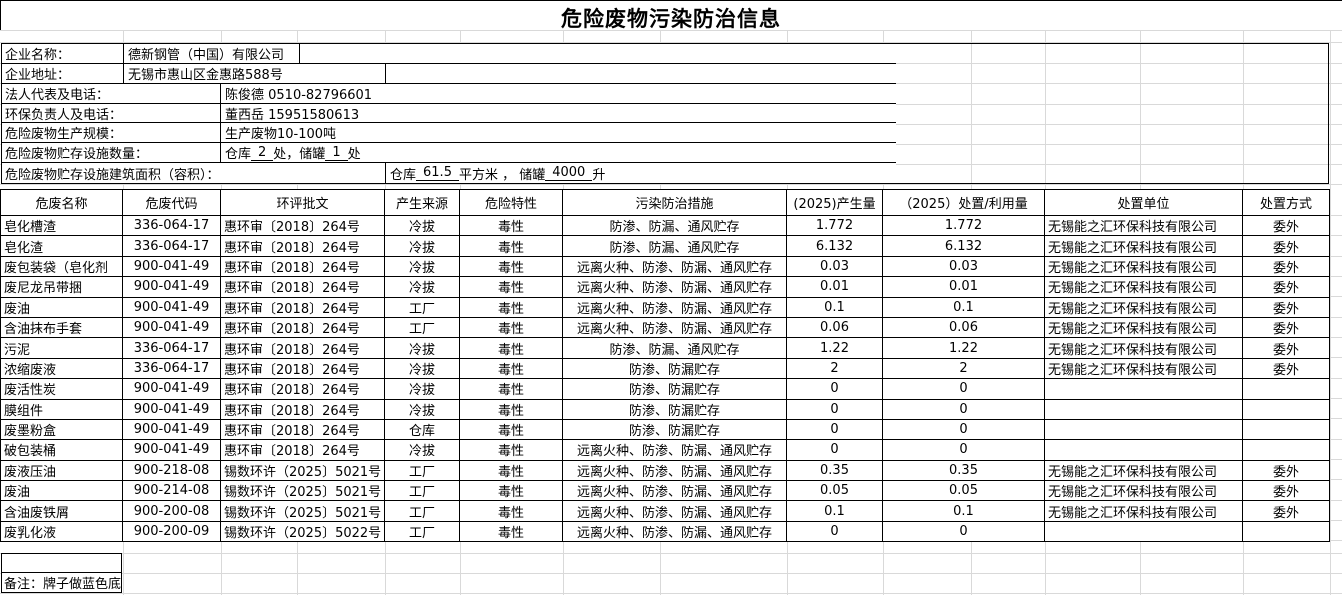  What do you see at coordinates (61, 348) in the screenshot?
I see `cell-name: 污泥` at bounding box center [61, 348].